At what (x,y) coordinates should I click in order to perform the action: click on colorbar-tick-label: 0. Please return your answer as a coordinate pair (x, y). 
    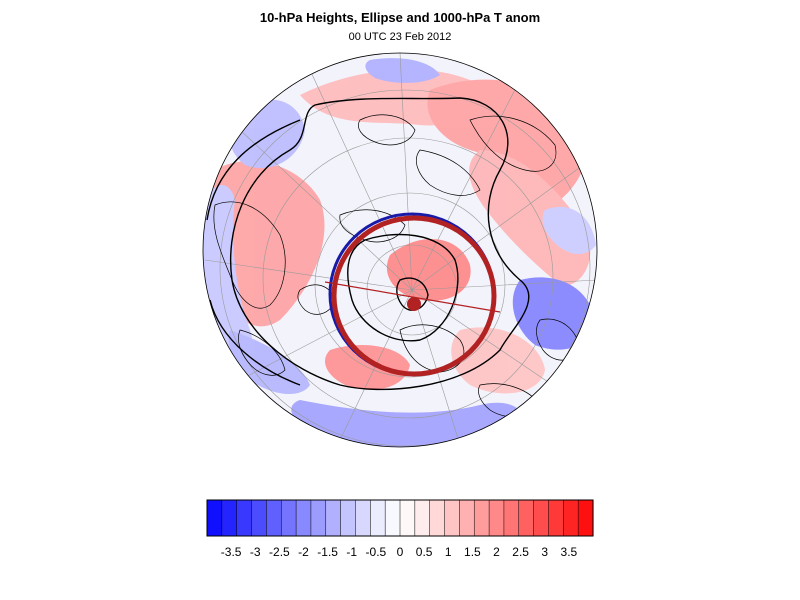
    Looking at the image, I should click on (400, 552).